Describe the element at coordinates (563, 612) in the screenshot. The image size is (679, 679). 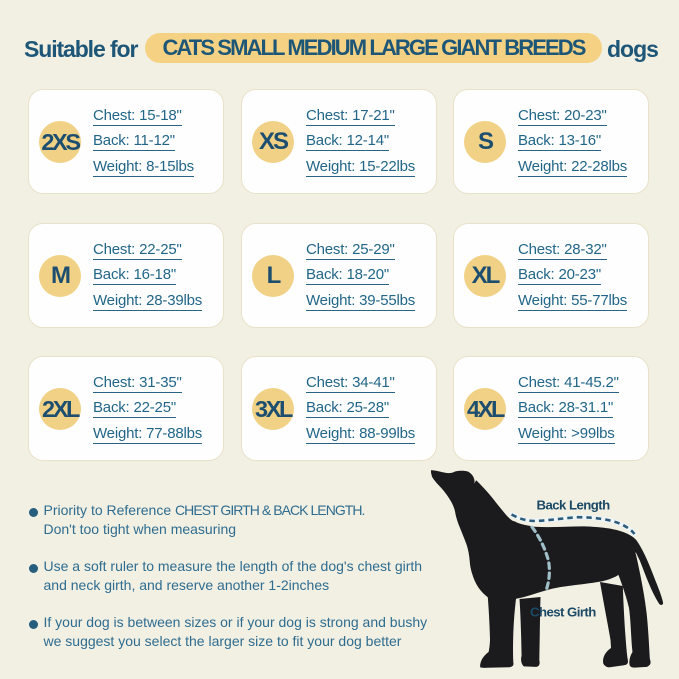
I see `svg-text: Chest Girth` at that location.